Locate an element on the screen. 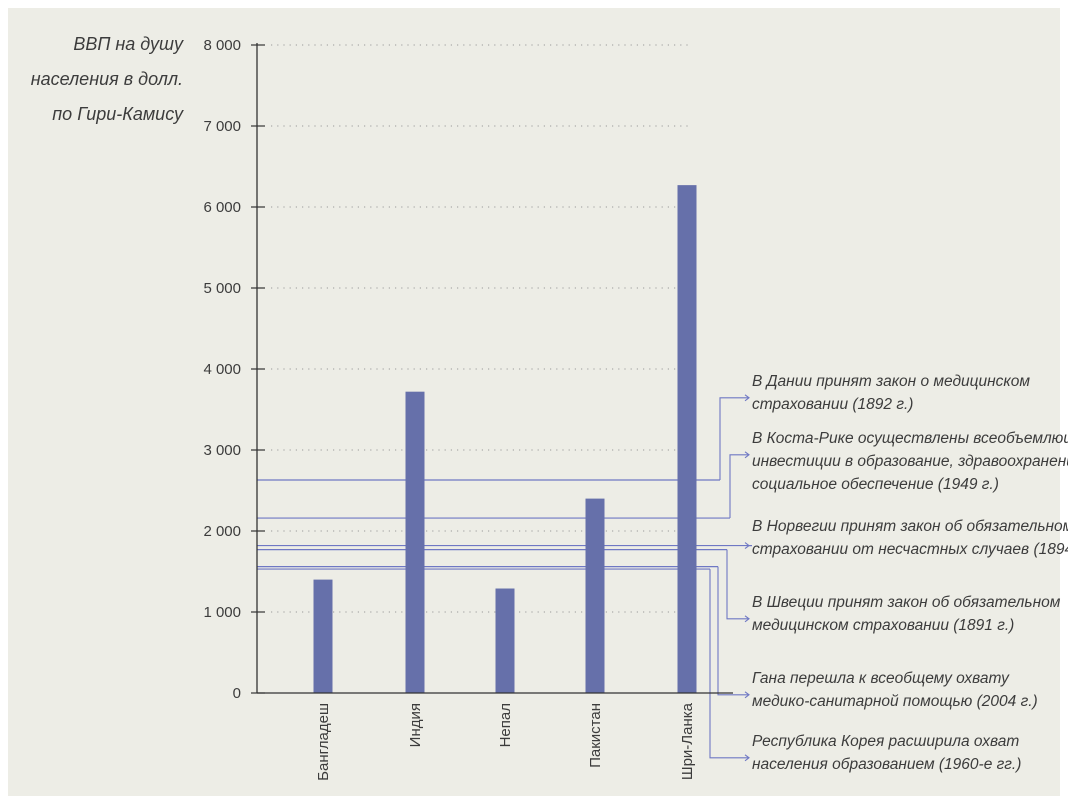 Image resolution: width=1068 pixels, height=804 pixels. y-axis-title-line: по Гири-Камису is located at coordinates (118, 114).